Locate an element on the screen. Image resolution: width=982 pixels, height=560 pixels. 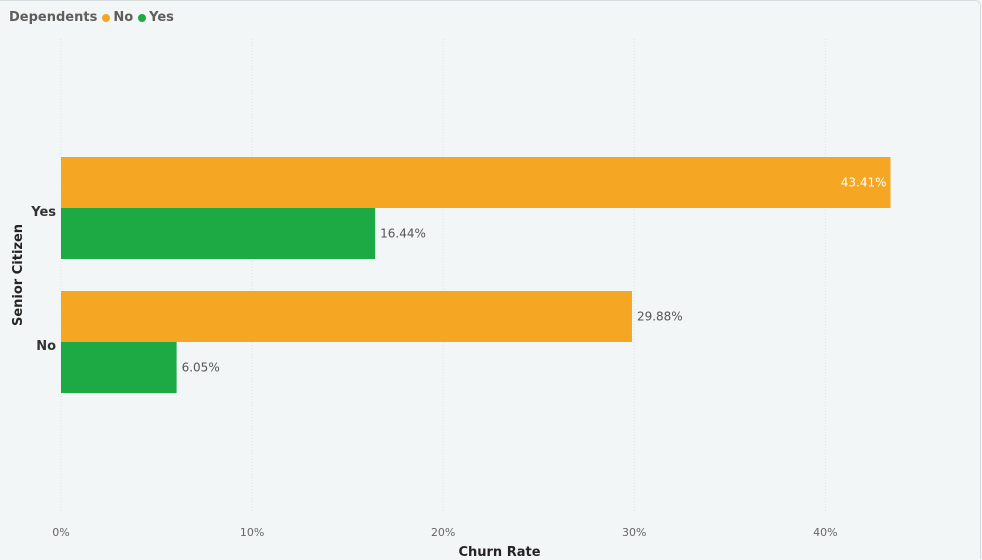
legend-label-yes: Yes is located at coordinates (161, 17).